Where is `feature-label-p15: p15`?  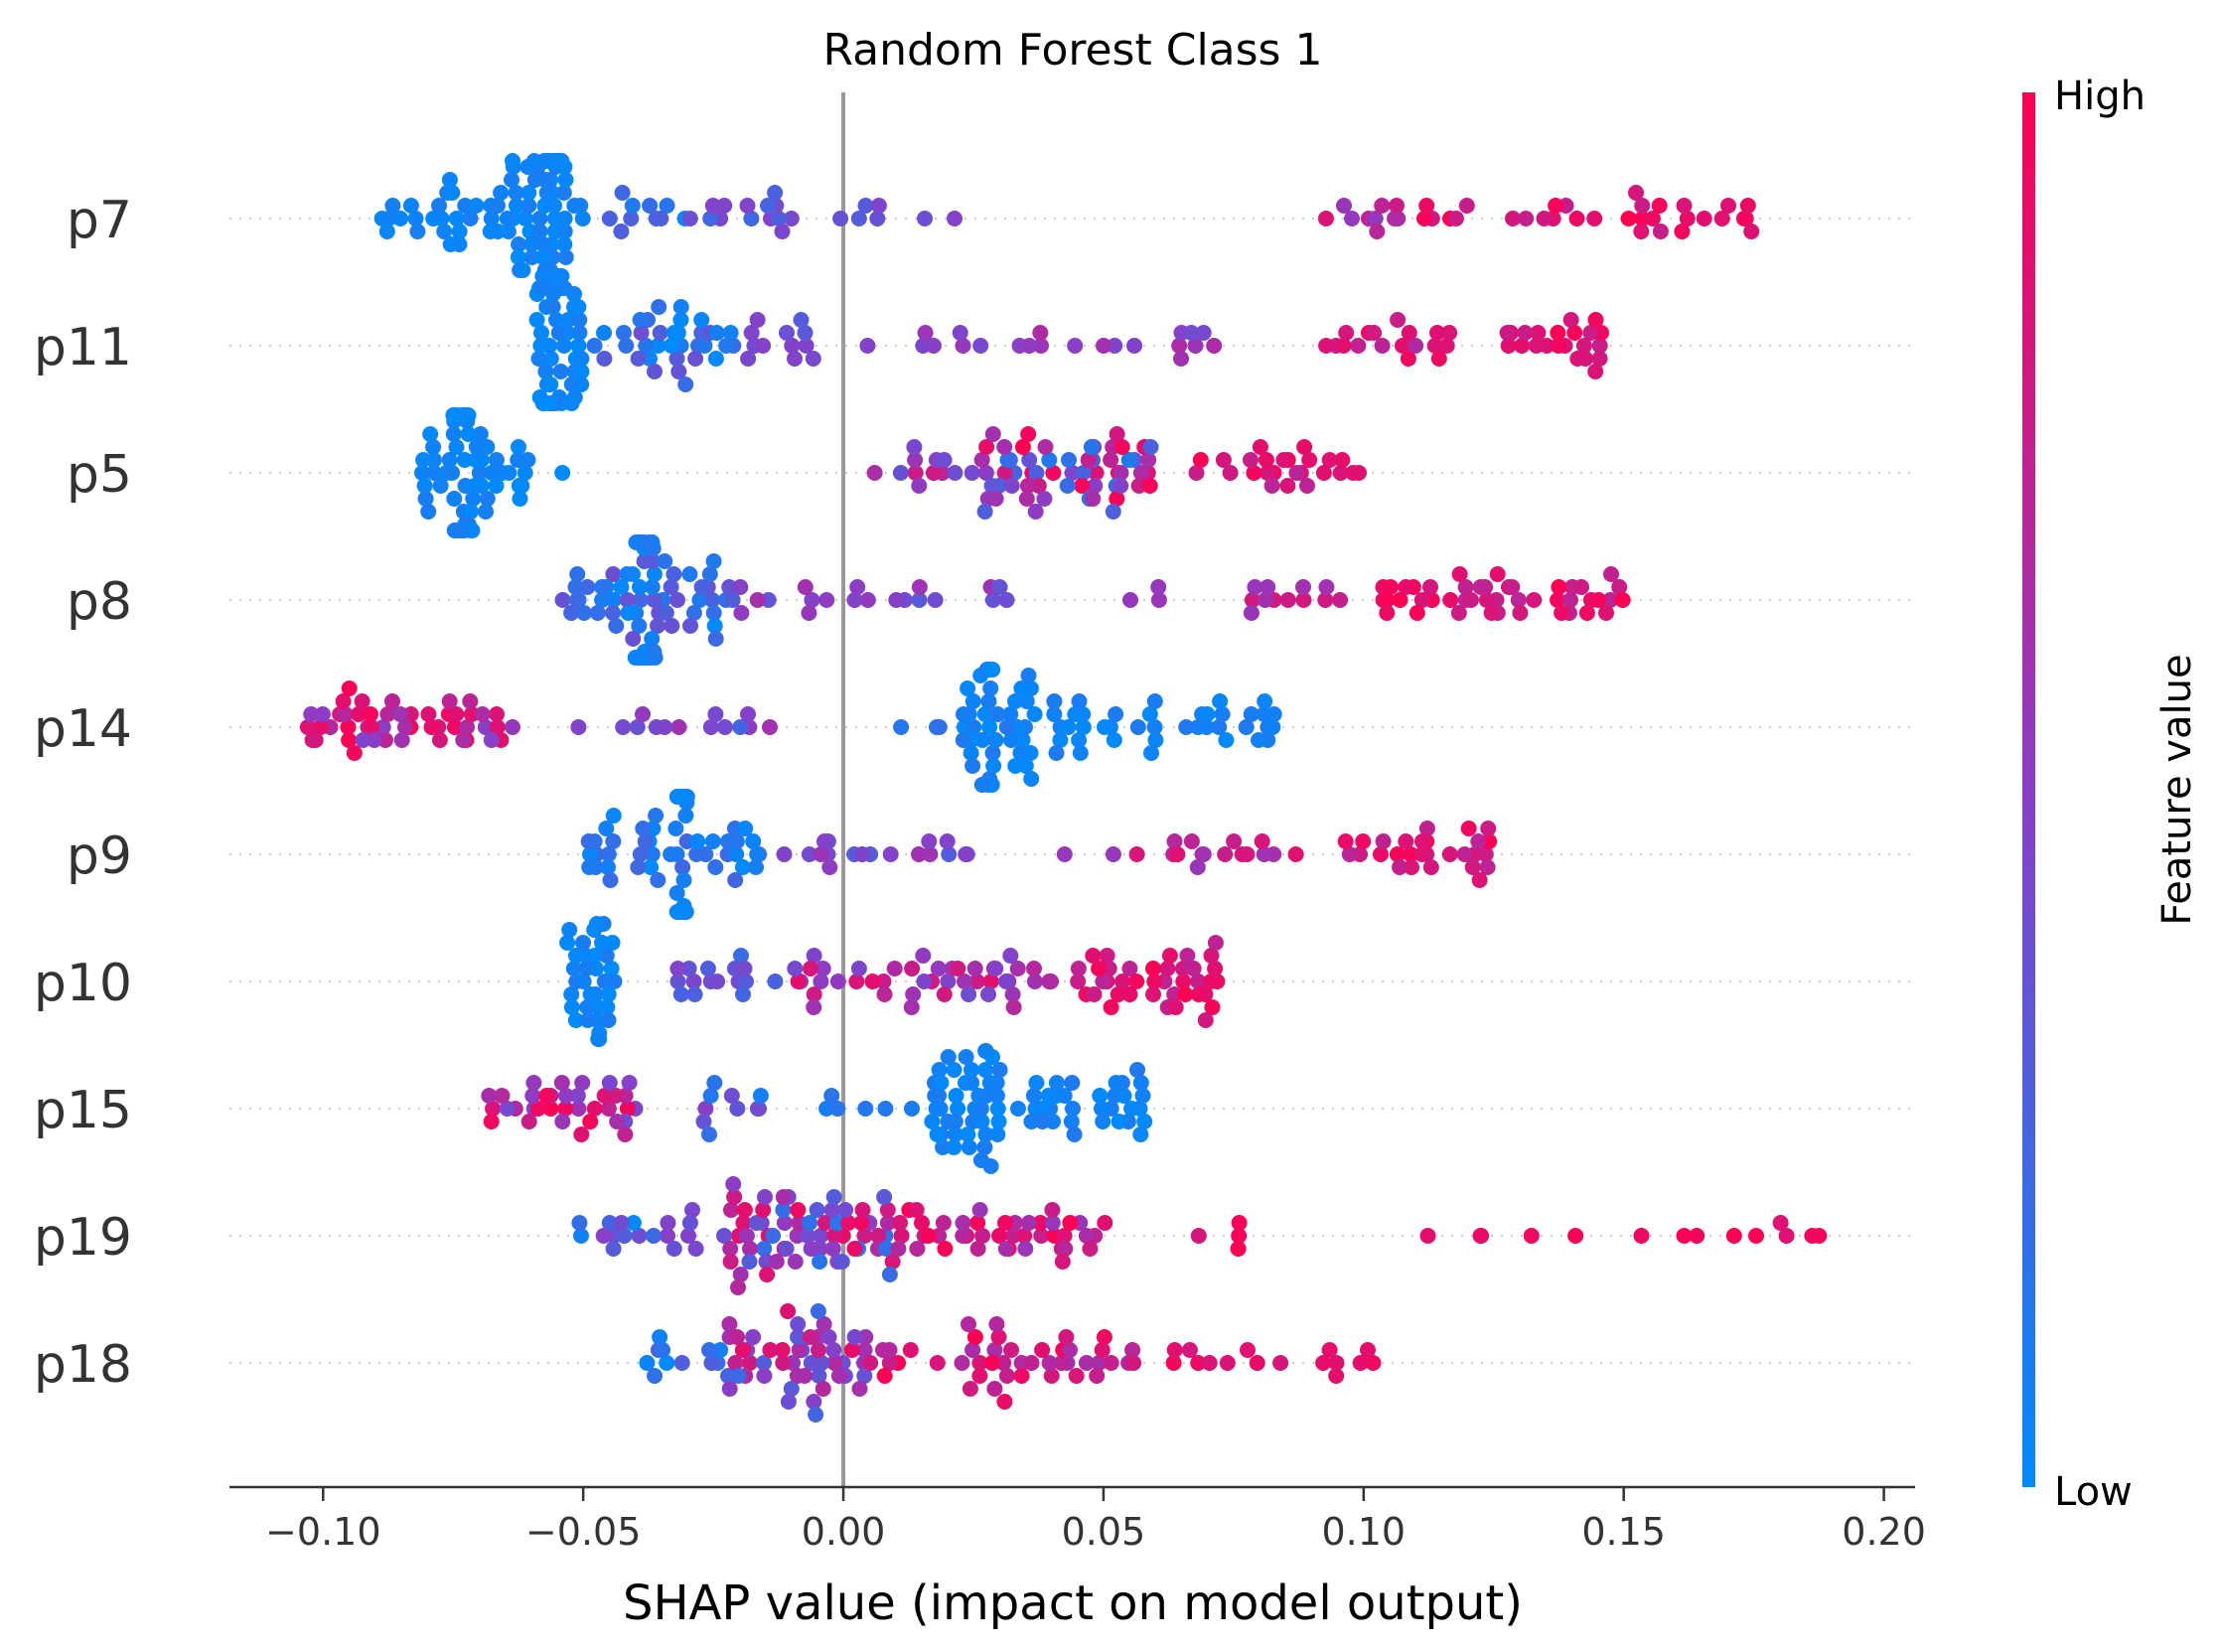 feature-label-p15: p15 is located at coordinates (83, 1111).